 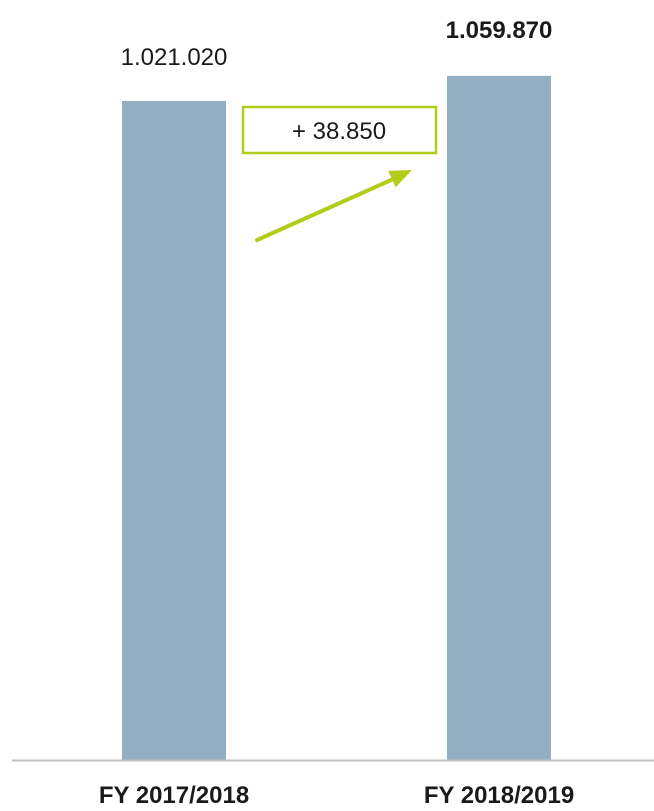 What do you see at coordinates (328, 208) in the screenshot?
I see `change-arrow-icon` at bounding box center [328, 208].